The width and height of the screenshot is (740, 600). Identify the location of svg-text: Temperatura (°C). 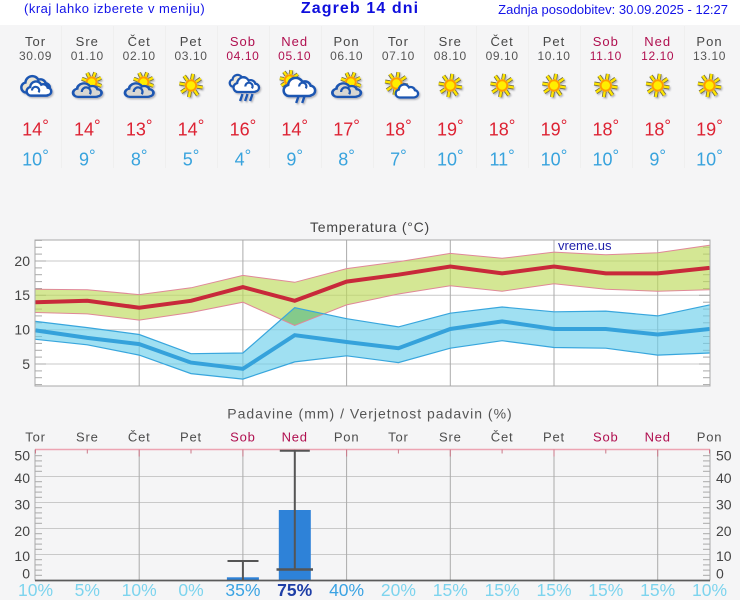
(370, 227).